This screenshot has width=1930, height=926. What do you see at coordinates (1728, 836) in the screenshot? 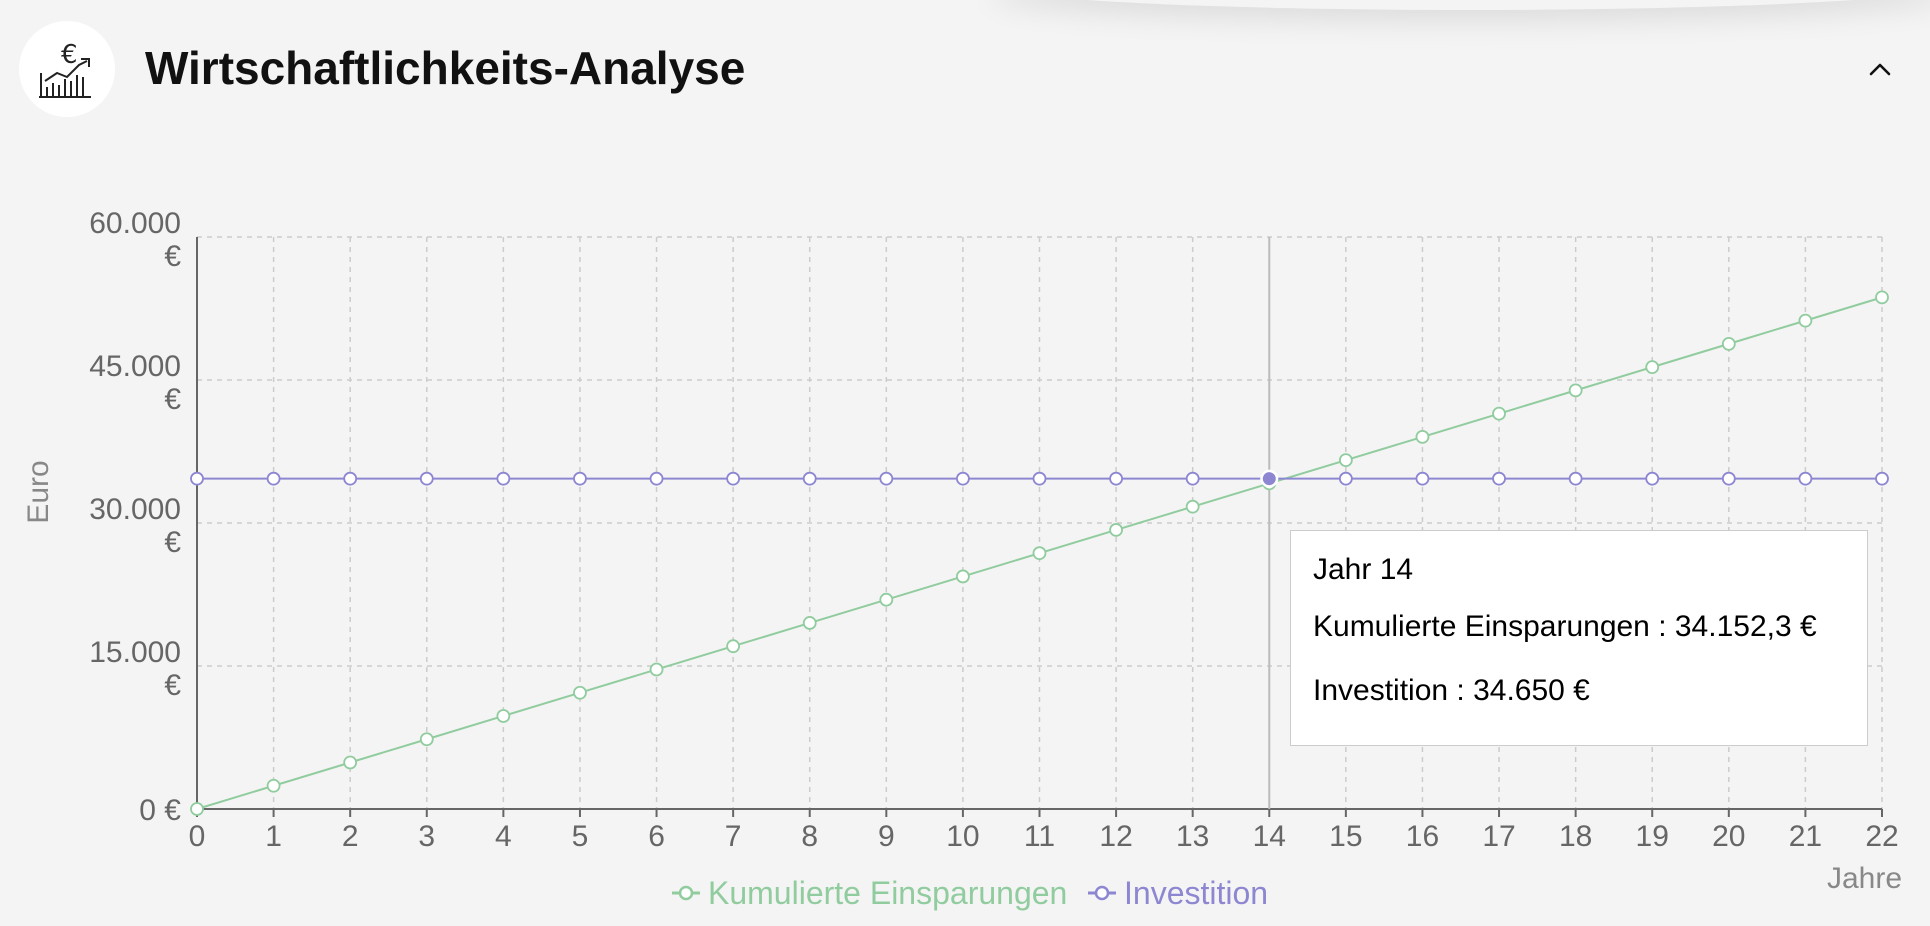
I see `x-tick-label: 20` at bounding box center [1728, 836].